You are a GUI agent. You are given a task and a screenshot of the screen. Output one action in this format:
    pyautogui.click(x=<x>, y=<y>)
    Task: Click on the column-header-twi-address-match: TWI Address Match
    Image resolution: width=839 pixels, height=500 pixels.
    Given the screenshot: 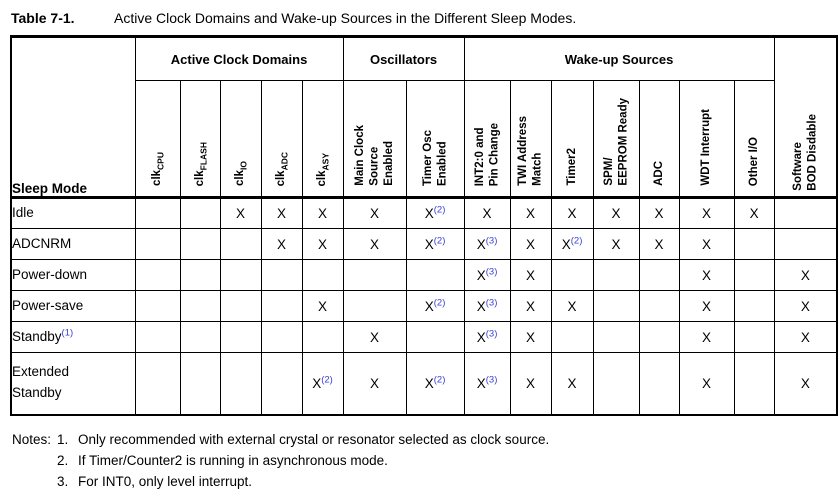 What is the action you would take?
    pyautogui.click(x=530, y=139)
    